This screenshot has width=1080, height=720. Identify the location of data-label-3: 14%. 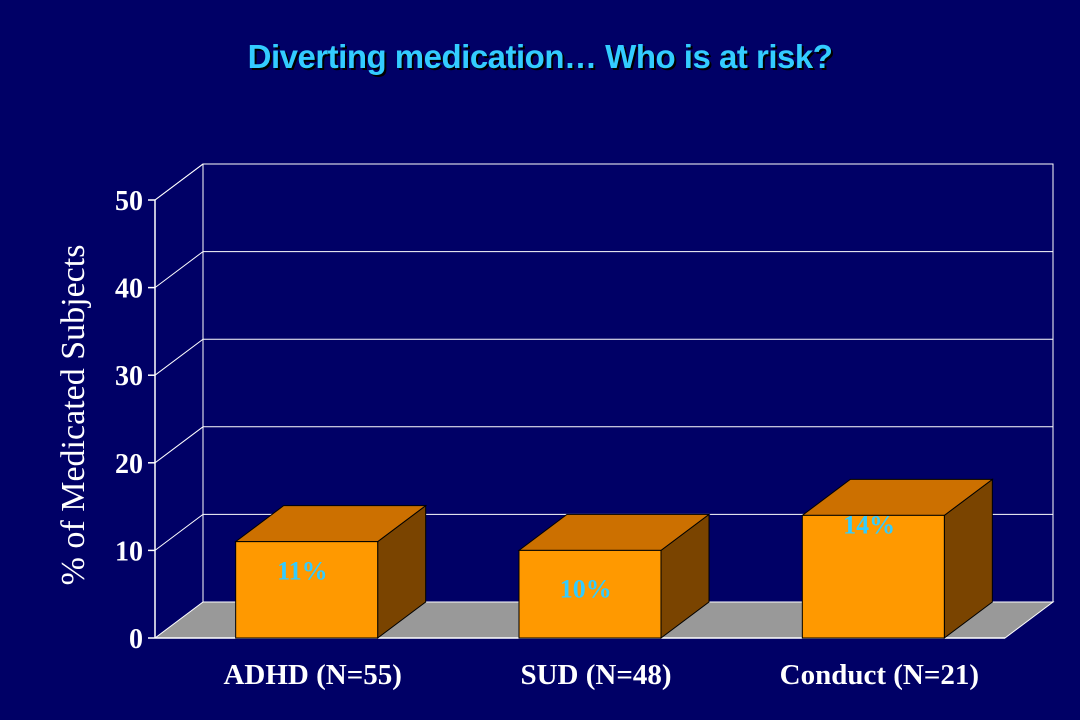
(869, 524).